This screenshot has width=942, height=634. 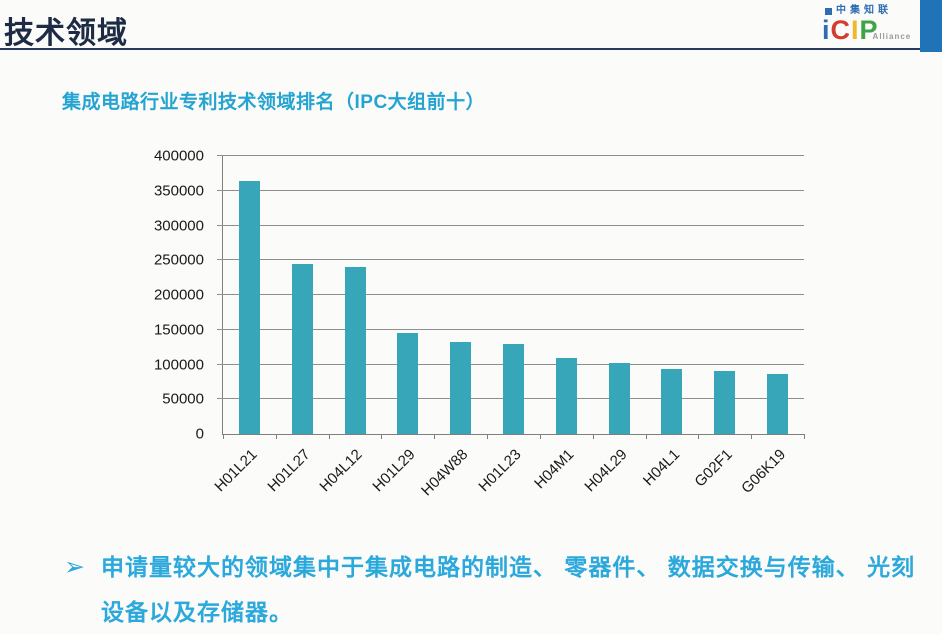 I want to click on chart-title: 集成电路行业专利技术领域排名（IPC大组前十）, so click(x=274, y=102).